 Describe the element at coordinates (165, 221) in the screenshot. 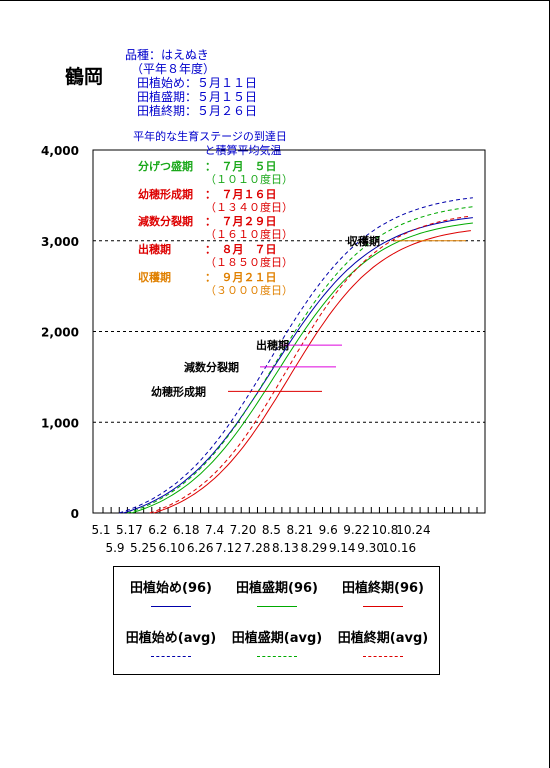

I see `stage-name: 減数分裂期` at that location.